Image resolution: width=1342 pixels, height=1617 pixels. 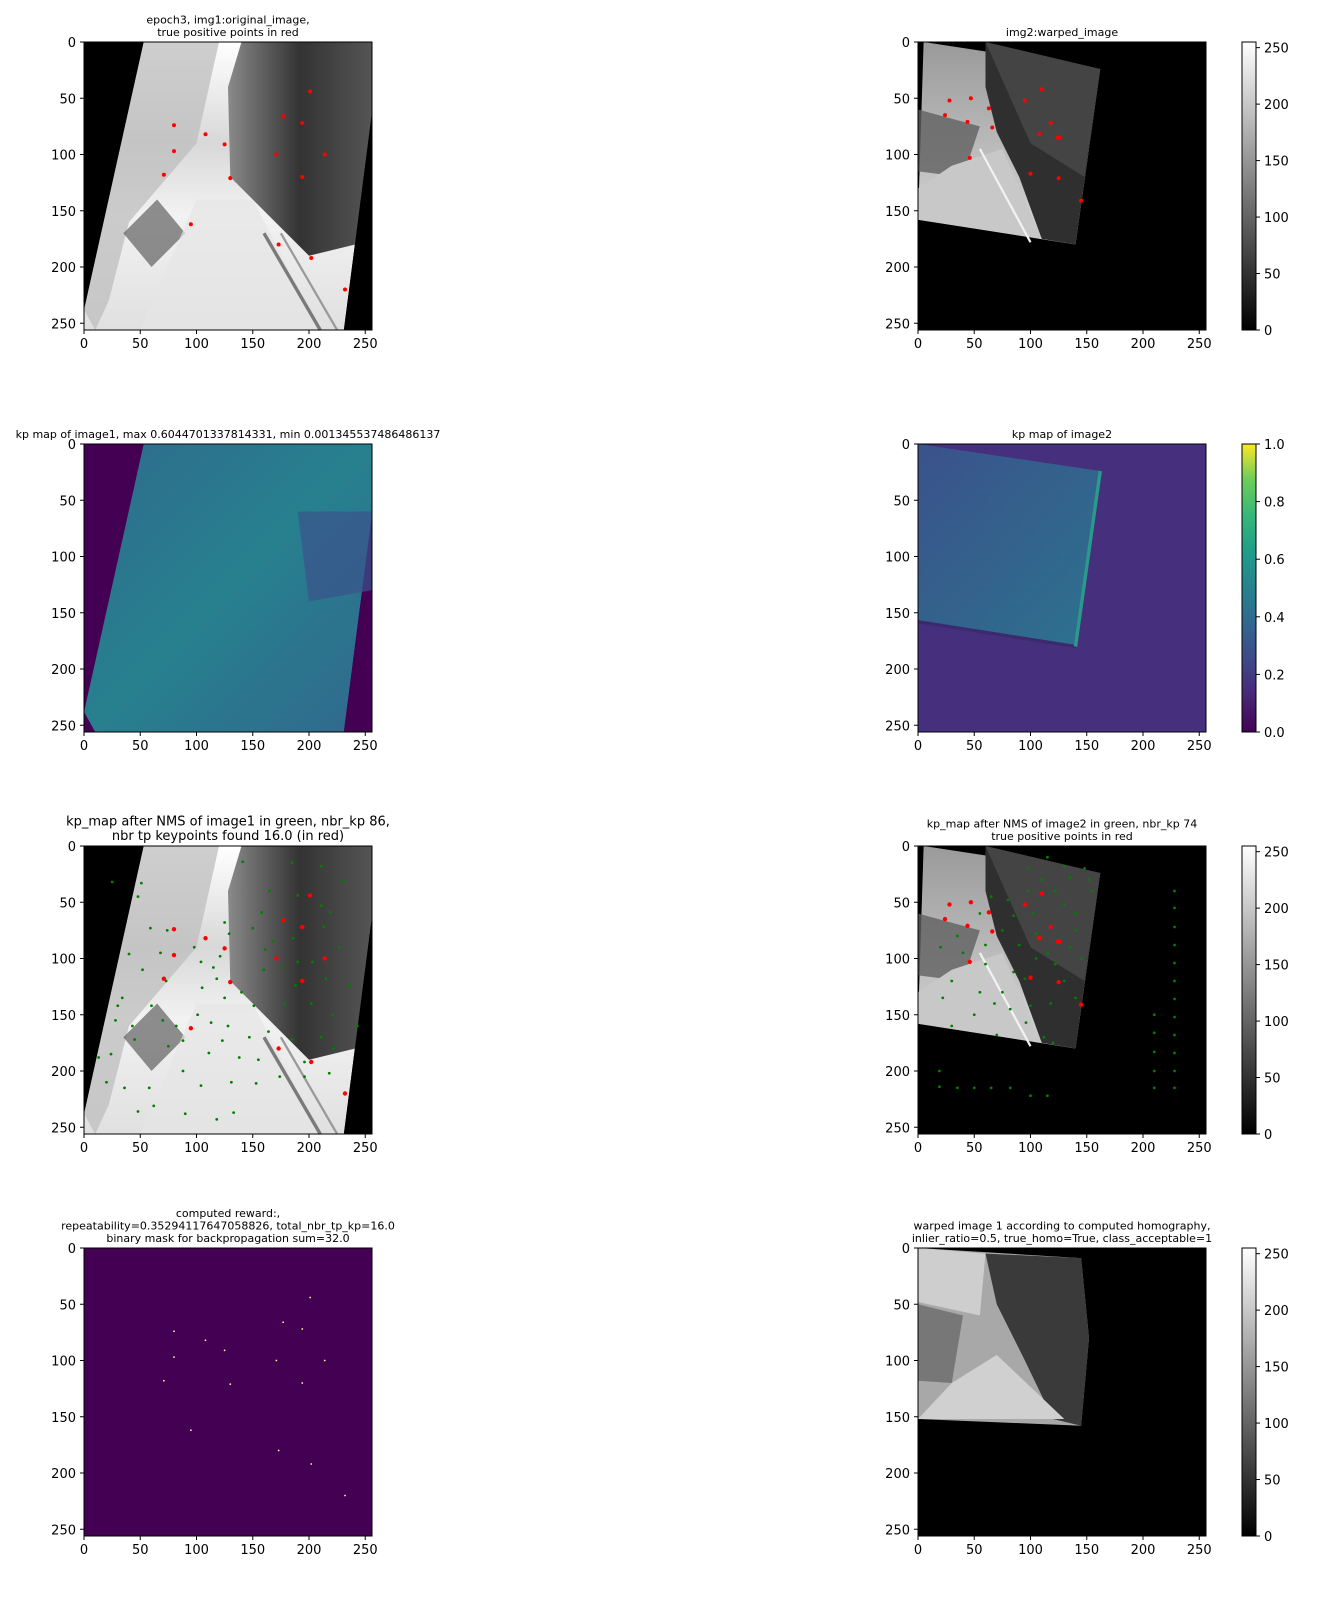 I want to click on panel-title-line: kp map of image2, so click(x=1062, y=434).